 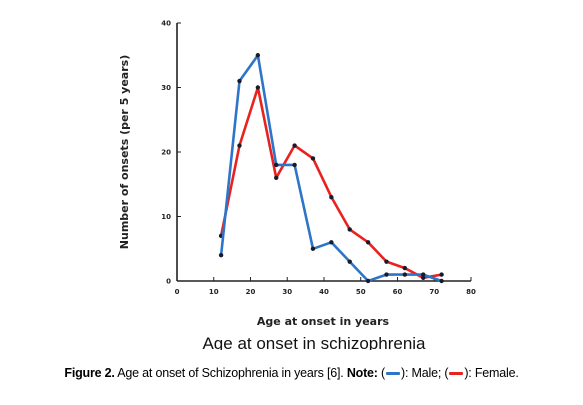 I want to click on x-tick-label: 20, so click(x=251, y=292).